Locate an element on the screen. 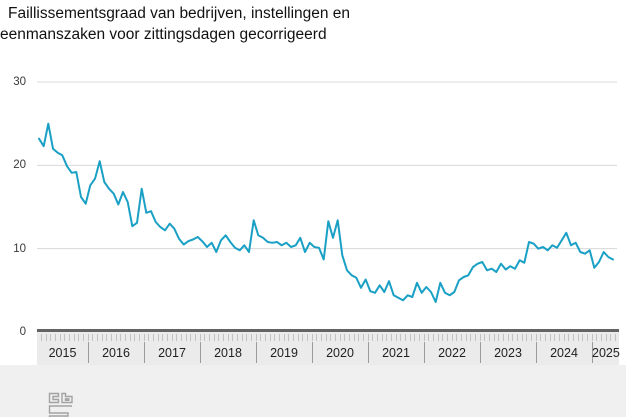 Image resolution: width=626 pixels, height=417 pixels. year-label: 2016 is located at coordinates (116, 353).